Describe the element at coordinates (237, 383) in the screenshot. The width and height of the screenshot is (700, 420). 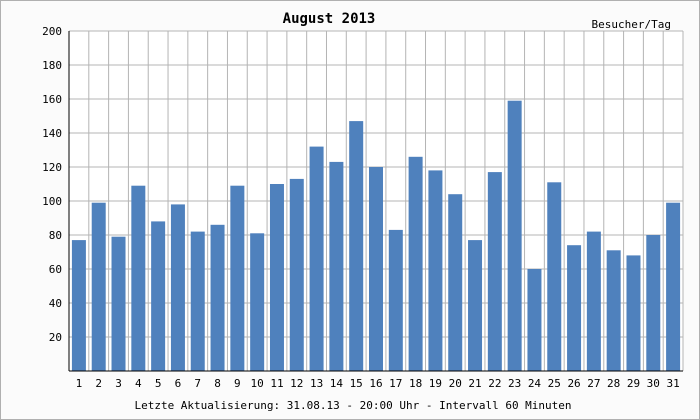
I see `x-tick-label: 9` at that location.